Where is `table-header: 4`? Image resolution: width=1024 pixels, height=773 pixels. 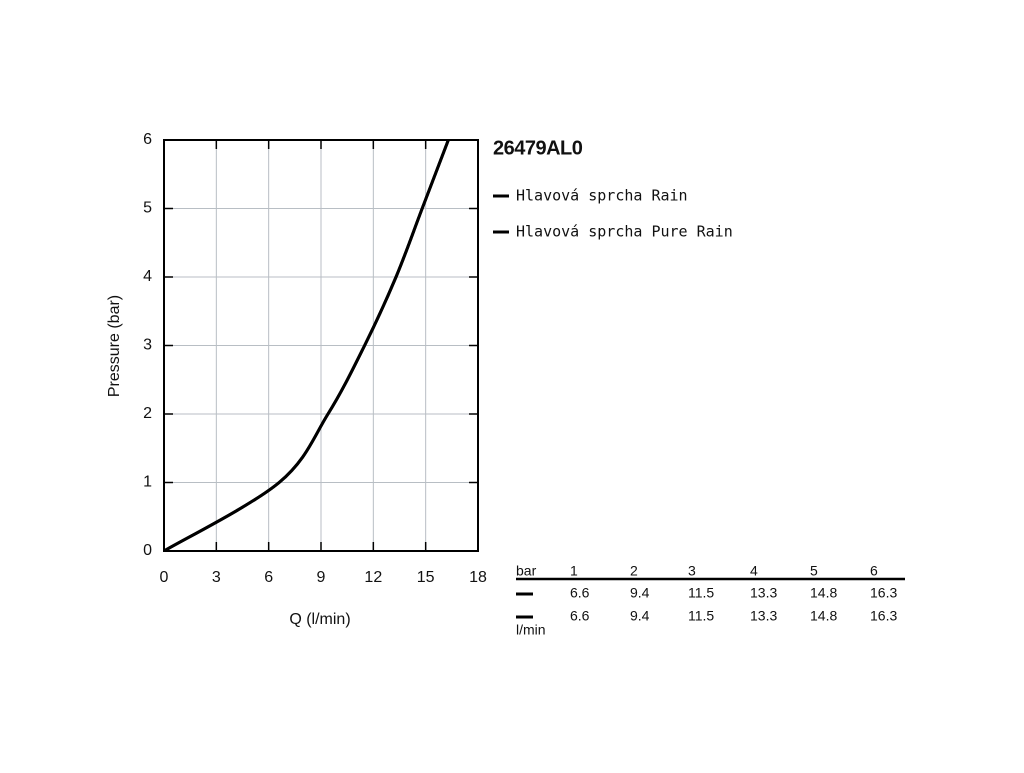 table-header: 4 is located at coordinates (754, 571).